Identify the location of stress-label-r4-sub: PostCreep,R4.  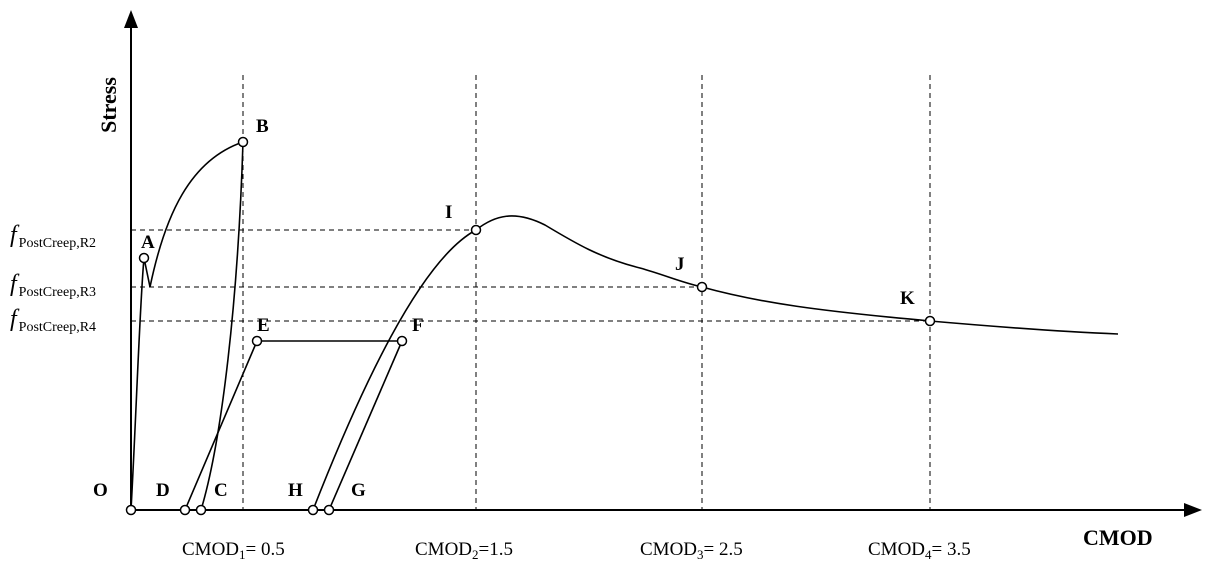
(57, 327).